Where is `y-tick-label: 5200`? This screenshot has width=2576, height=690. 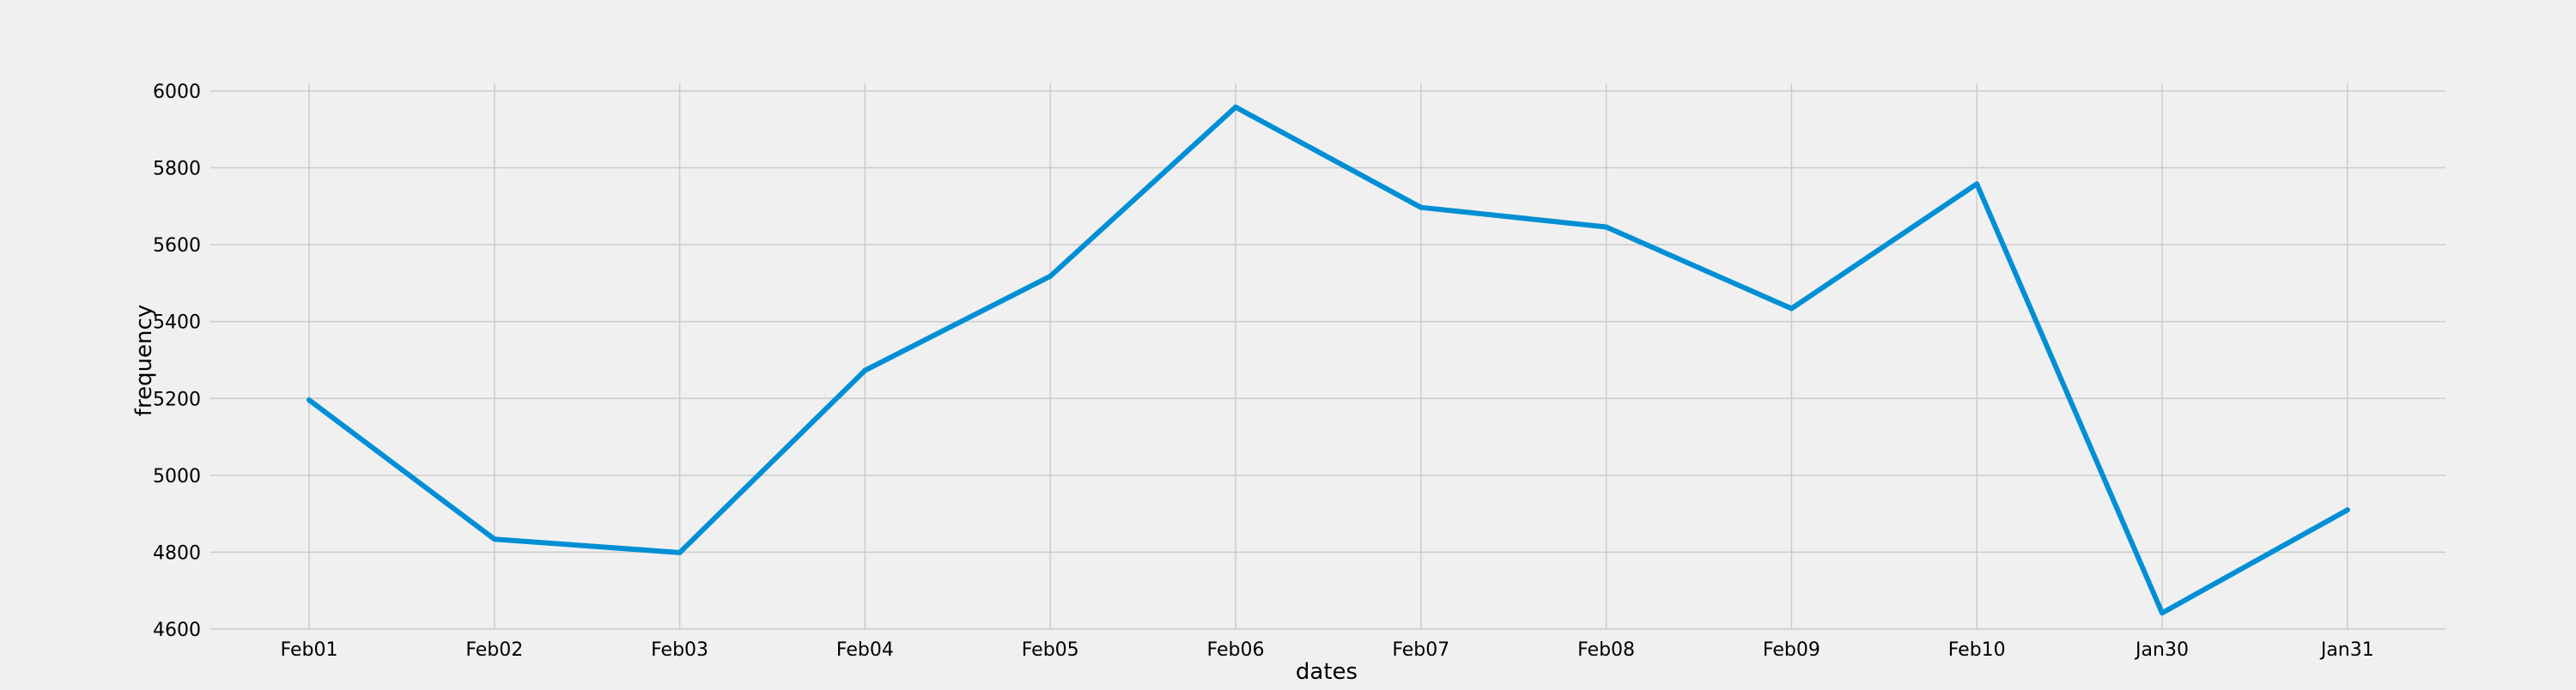
y-tick-label: 5200 is located at coordinates (177, 399).